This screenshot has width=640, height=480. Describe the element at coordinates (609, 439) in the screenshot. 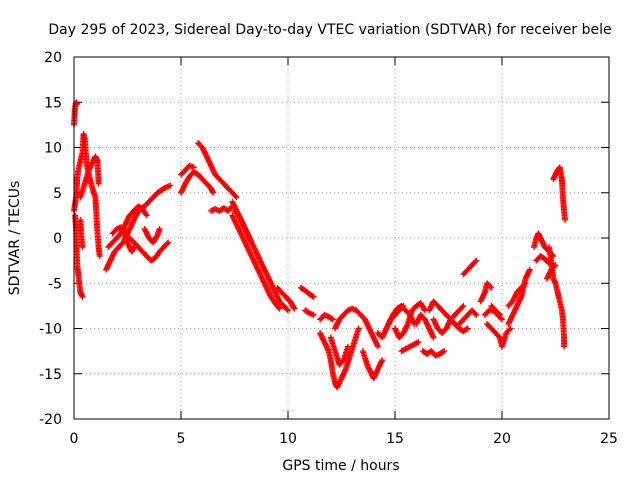

I see `x-tick-label: 25` at that location.